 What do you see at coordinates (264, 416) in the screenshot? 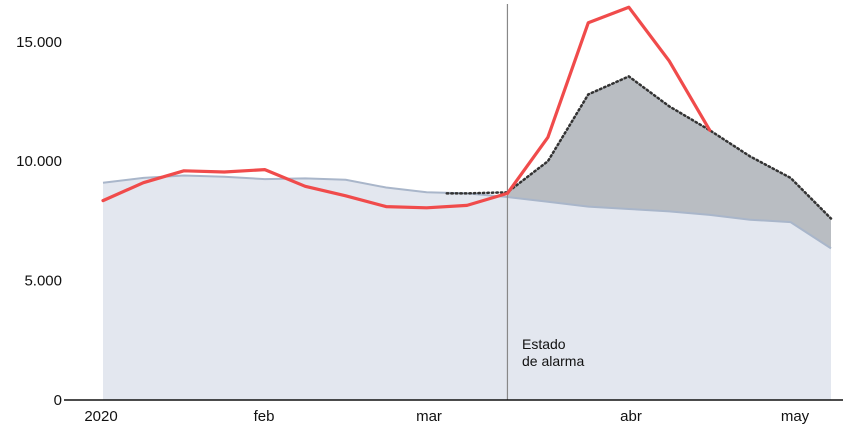
I see `x-tick-label: feb` at bounding box center [264, 416].